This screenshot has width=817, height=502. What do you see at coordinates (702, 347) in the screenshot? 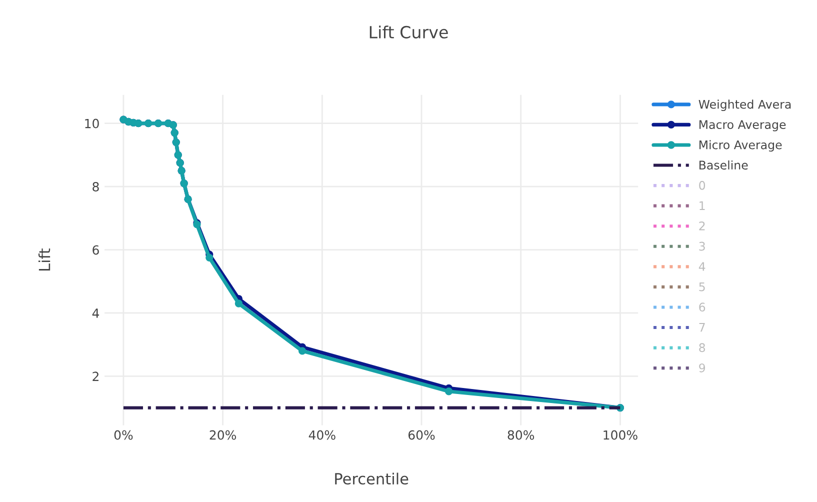
I see `legend-label: 8` at bounding box center [702, 347].